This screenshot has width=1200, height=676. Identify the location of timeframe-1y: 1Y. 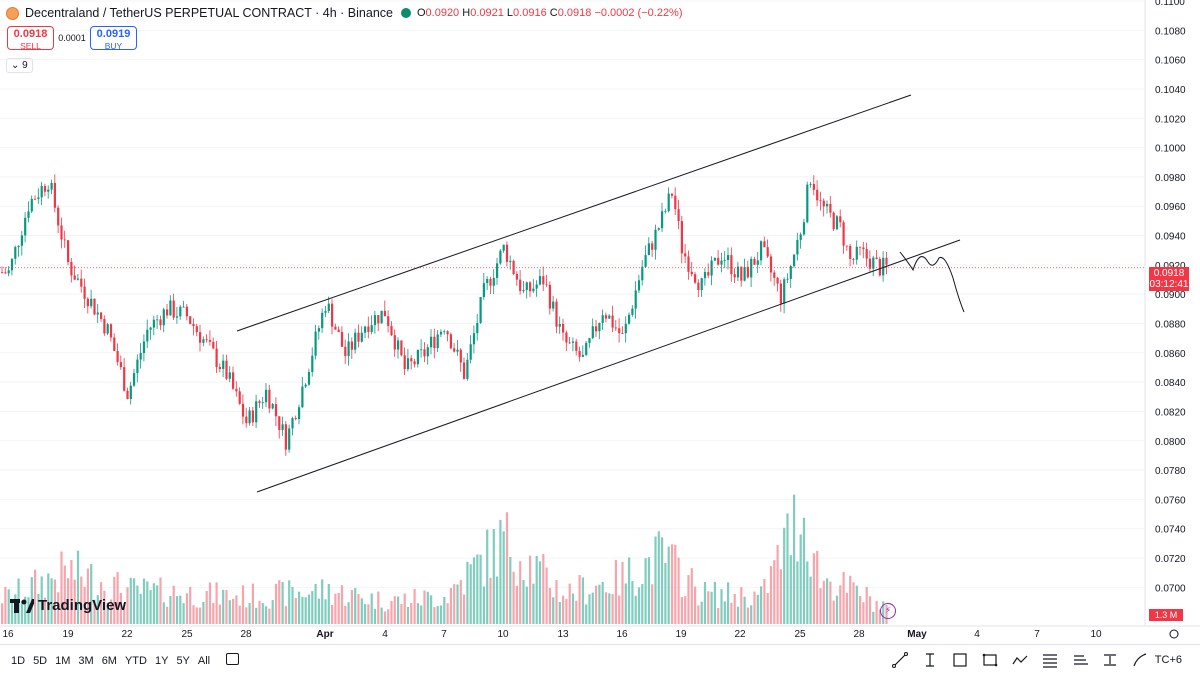
(161, 661).